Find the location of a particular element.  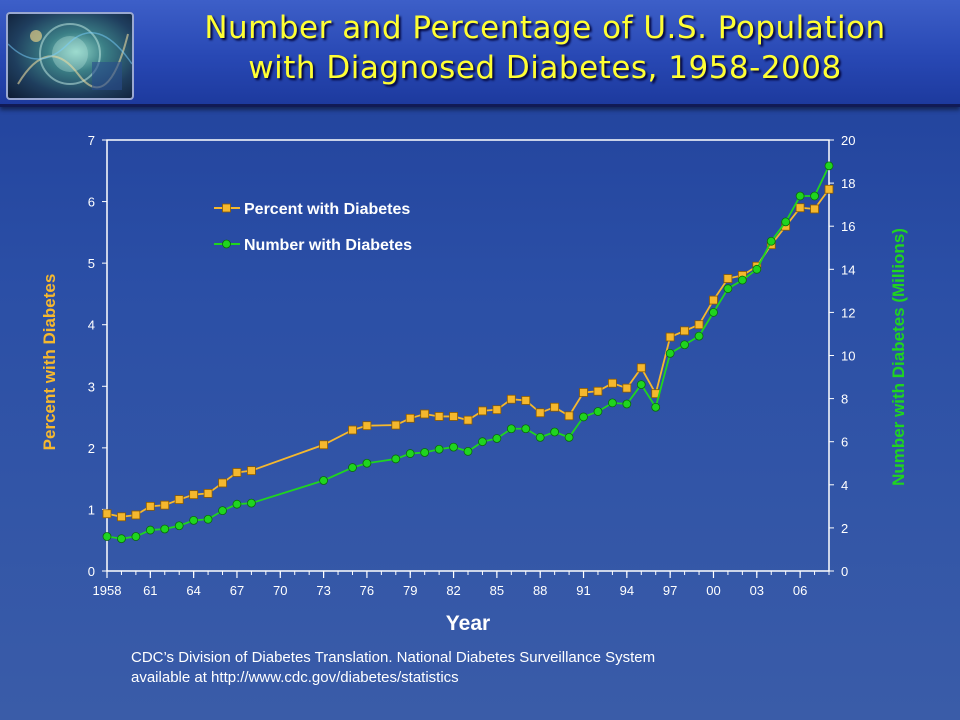

right-y-tick-label: 8 is located at coordinates (844, 399).